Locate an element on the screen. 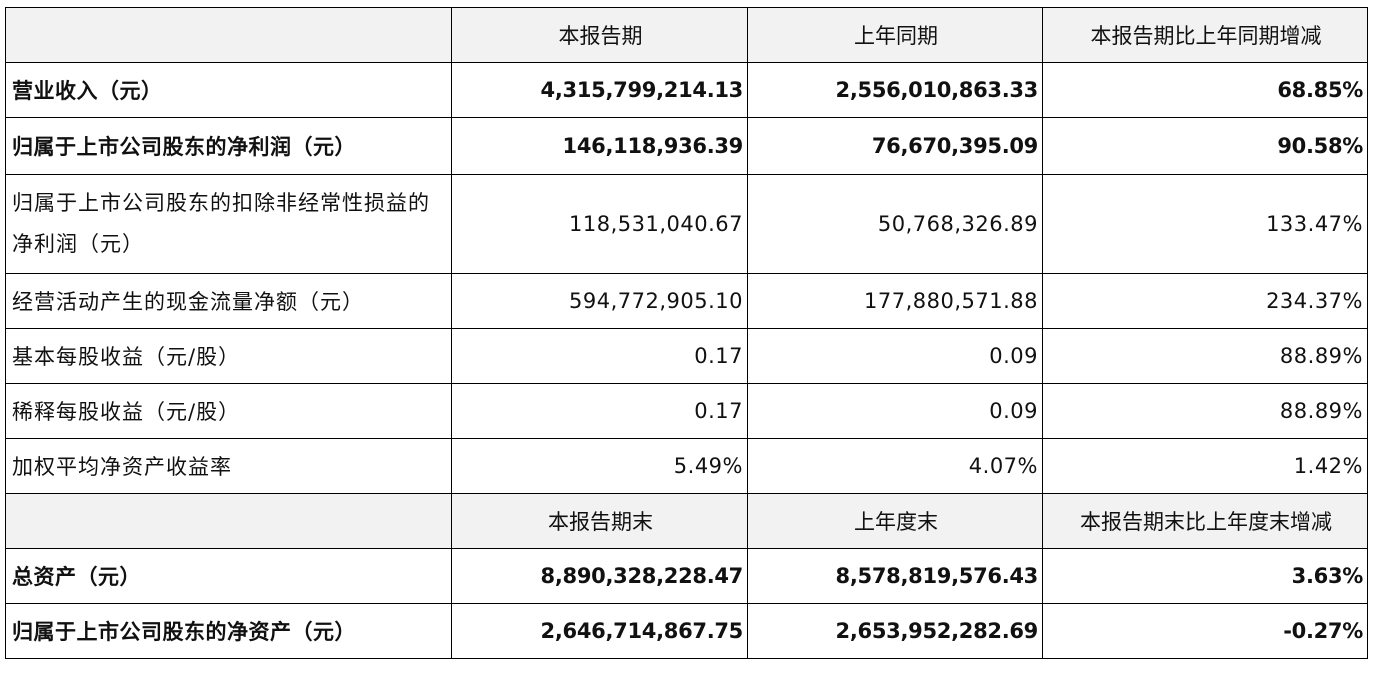 The height and width of the screenshot is (673, 1373). table-header-row: 本报告期末 上年度末 本报告期末比上年度末增减 is located at coordinates (686, 521).